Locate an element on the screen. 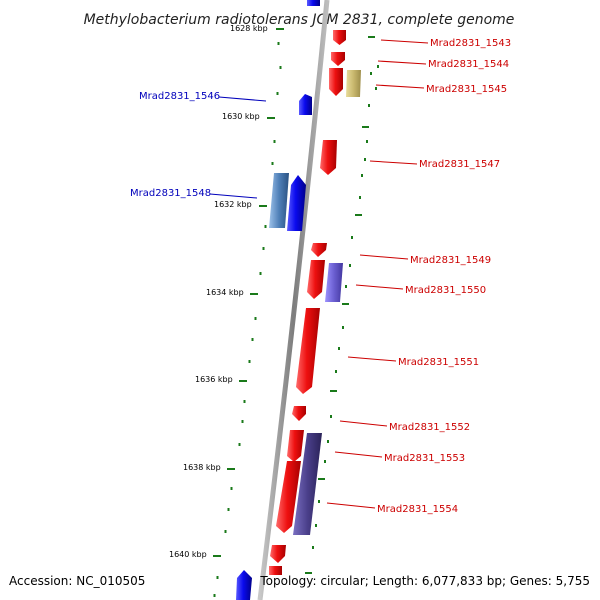 This screenshot has height=600, width=600. tick-label-1638: 1638 kbp is located at coordinates (202, 467).